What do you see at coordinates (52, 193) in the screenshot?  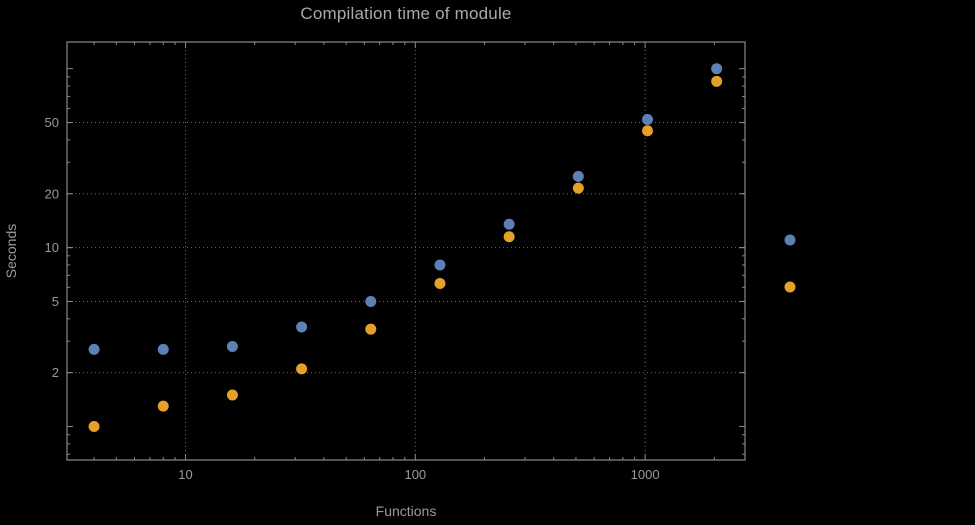 I see `y-tick-label: 20` at bounding box center [52, 193].